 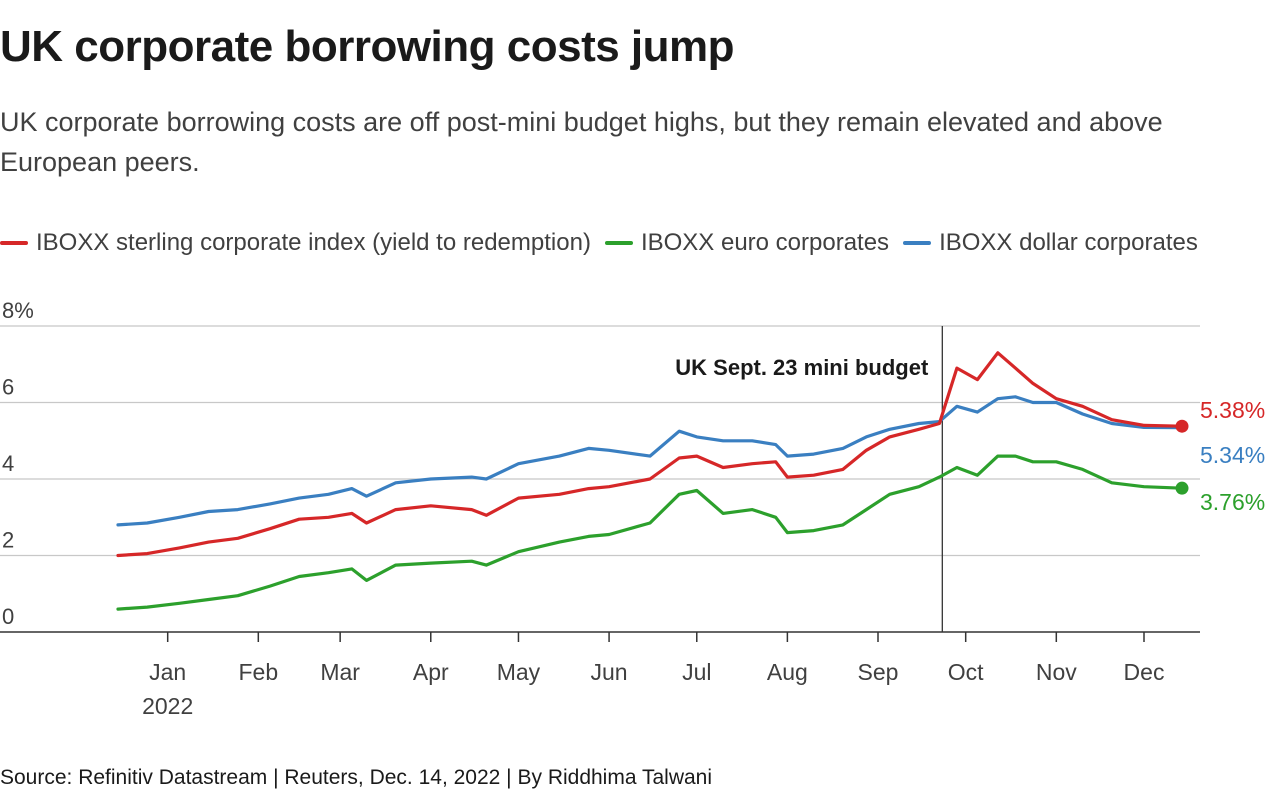 What do you see at coordinates (1068, 242) in the screenshot?
I see `legend-label-dollar: IBOXX dollar corporates` at bounding box center [1068, 242].